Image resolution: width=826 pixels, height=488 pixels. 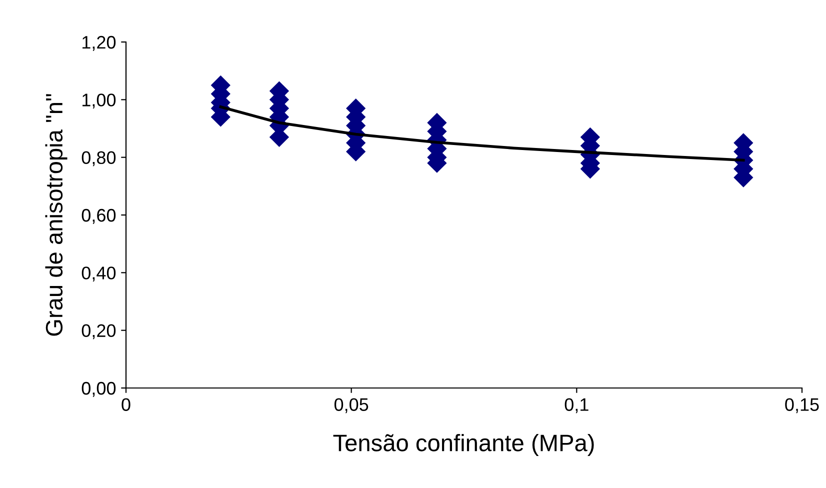 I want to click on y-axis-title: Grau de anisotropia "n", so click(x=56, y=215).